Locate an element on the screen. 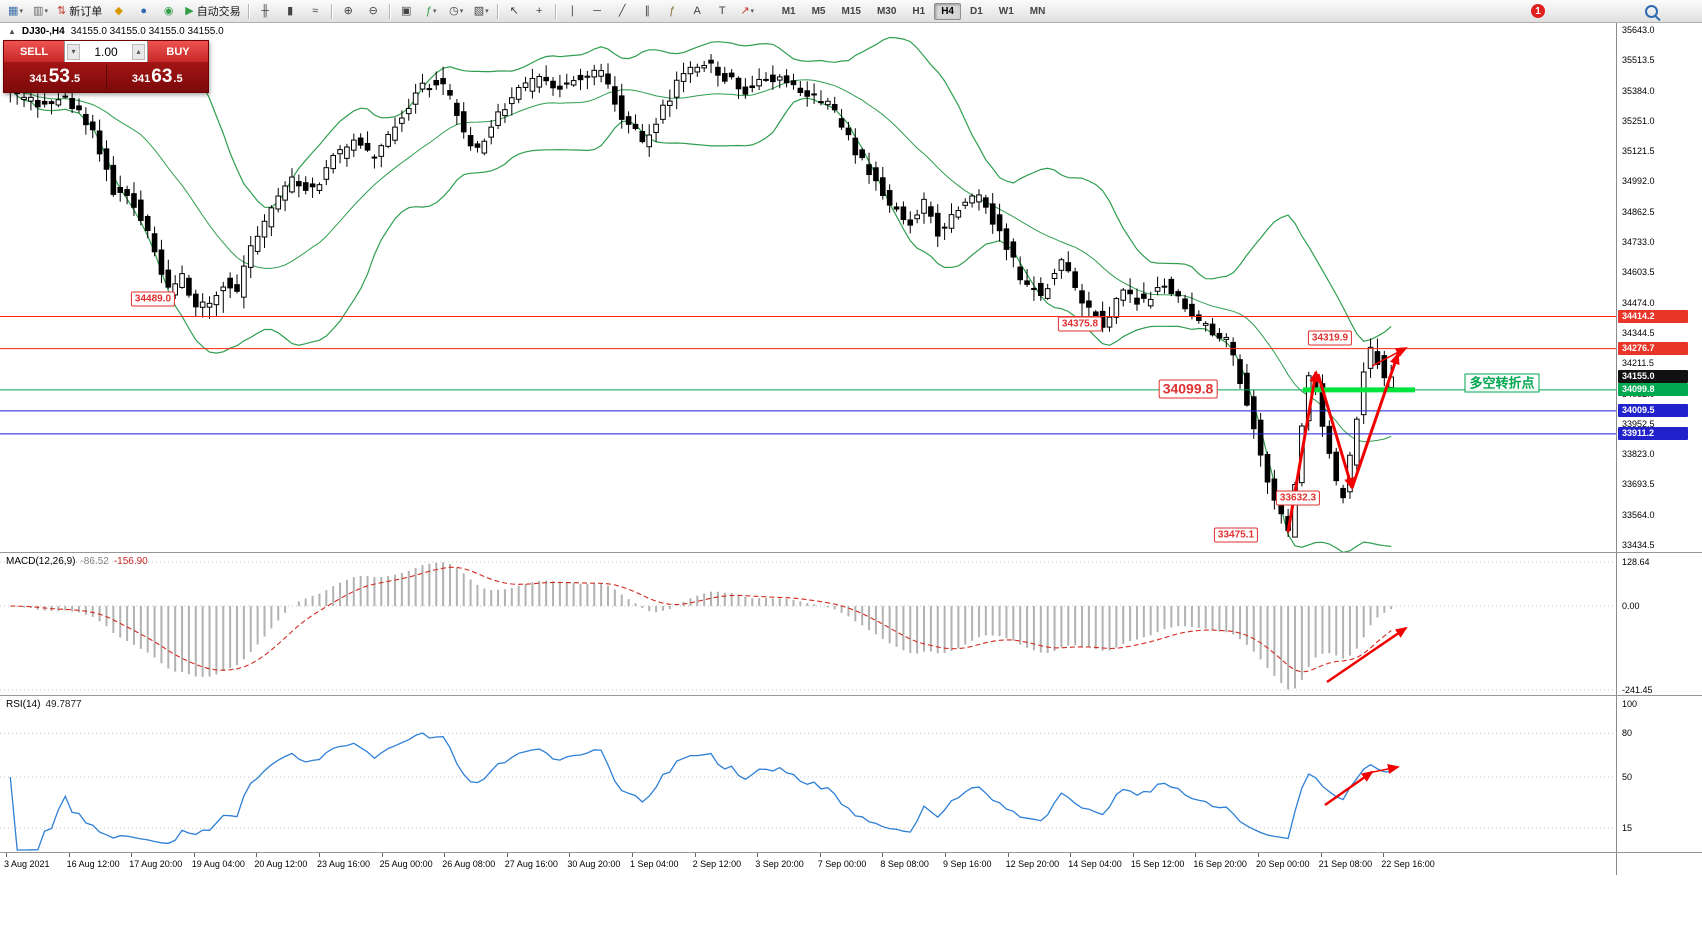  tile-windows-button: ▣ is located at coordinates (406, 11).